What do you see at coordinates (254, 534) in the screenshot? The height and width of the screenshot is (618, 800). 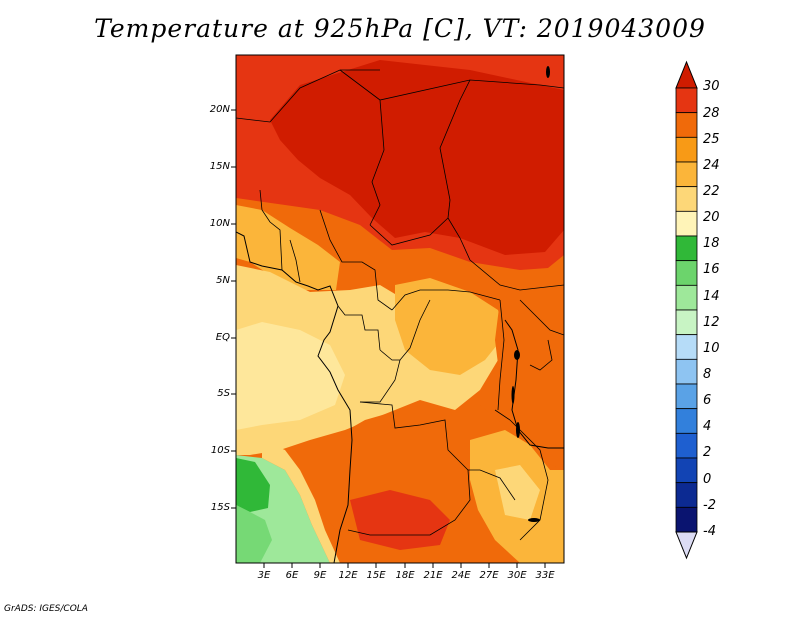 I see `field-ocean-mid` at bounding box center [254, 534].